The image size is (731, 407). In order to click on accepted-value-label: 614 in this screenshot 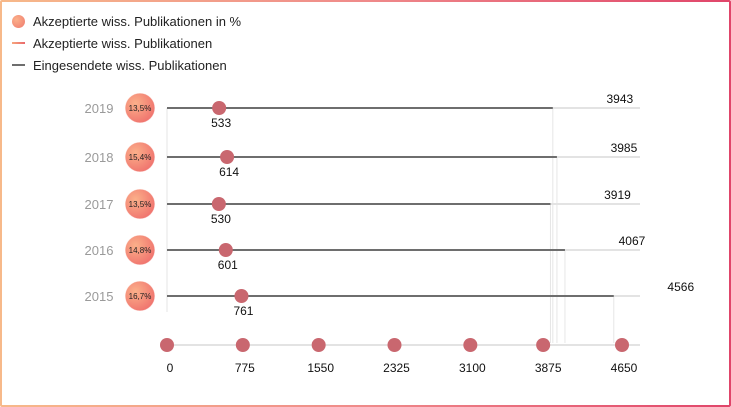, I will do `click(229, 172)`.